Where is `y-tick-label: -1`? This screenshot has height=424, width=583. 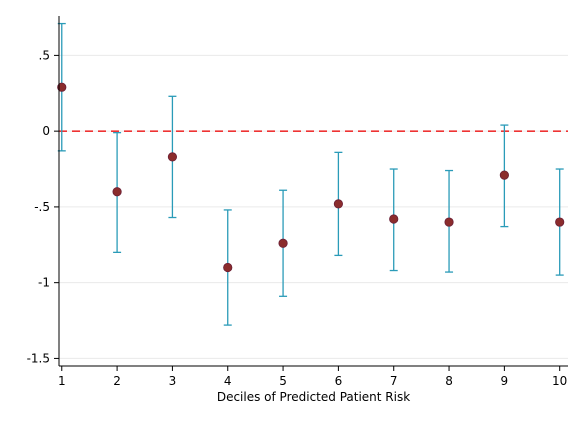
y-tick-label: -1 is located at coordinates (44, 283).